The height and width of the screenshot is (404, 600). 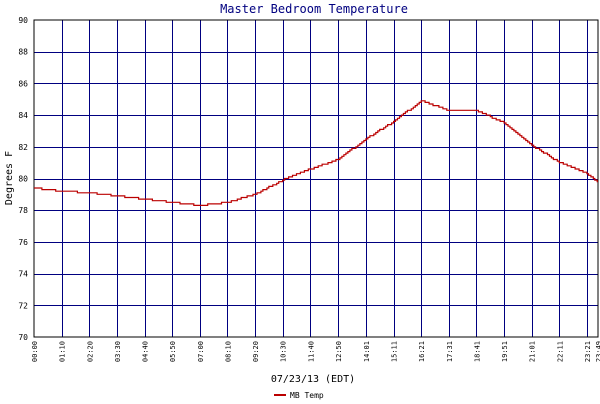 What do you see at coordinates (90, 351) in the screenshot?
I see `x-tick-label: 02:20` at bounding box center [90, 351].